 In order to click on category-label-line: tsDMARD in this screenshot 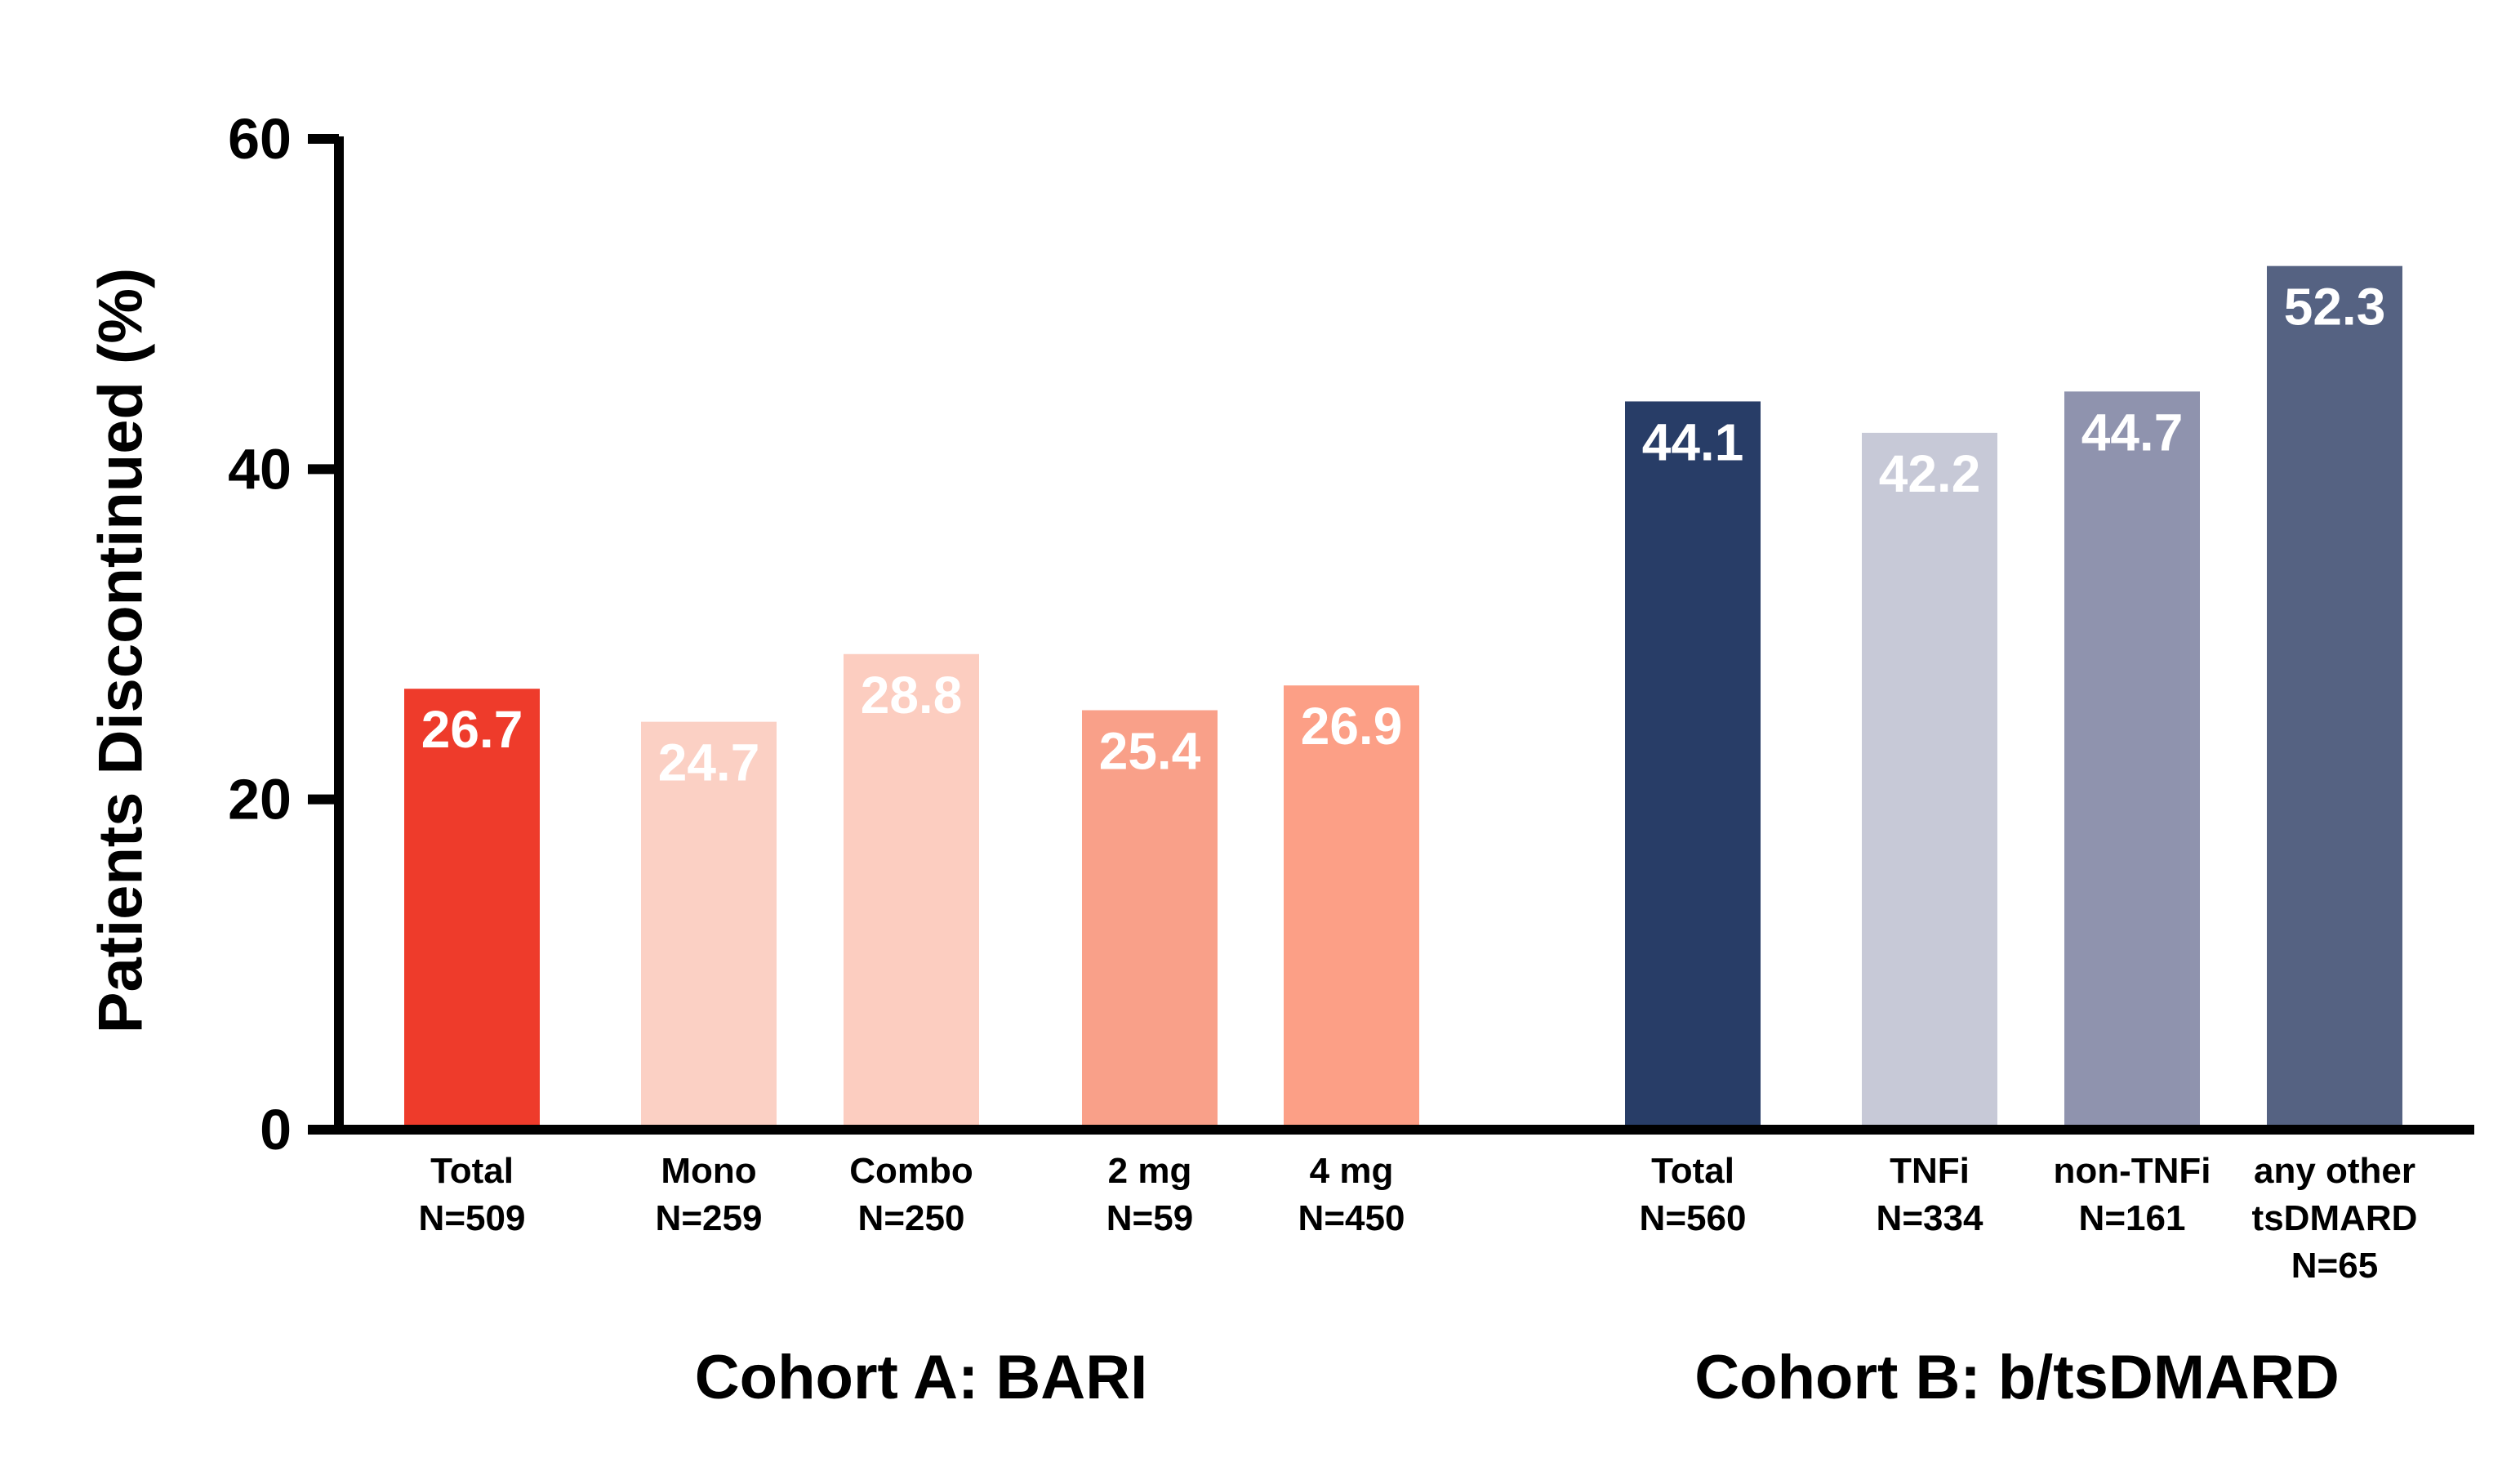, I will do `click(2335, 1218)`.